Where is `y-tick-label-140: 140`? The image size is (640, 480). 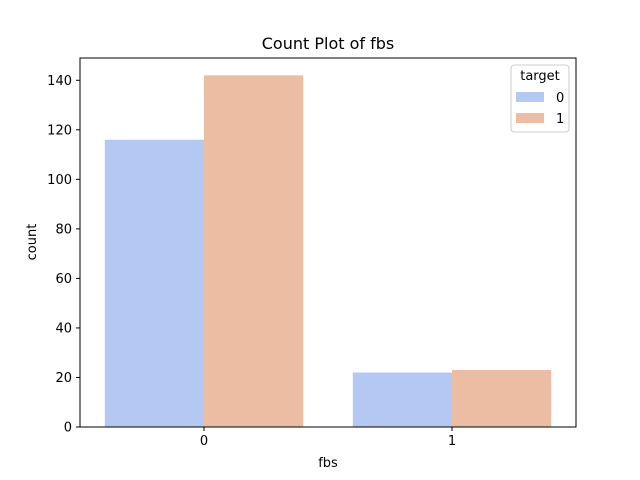
y-tick-label-140: 140 is located at coordinates (59, 81).